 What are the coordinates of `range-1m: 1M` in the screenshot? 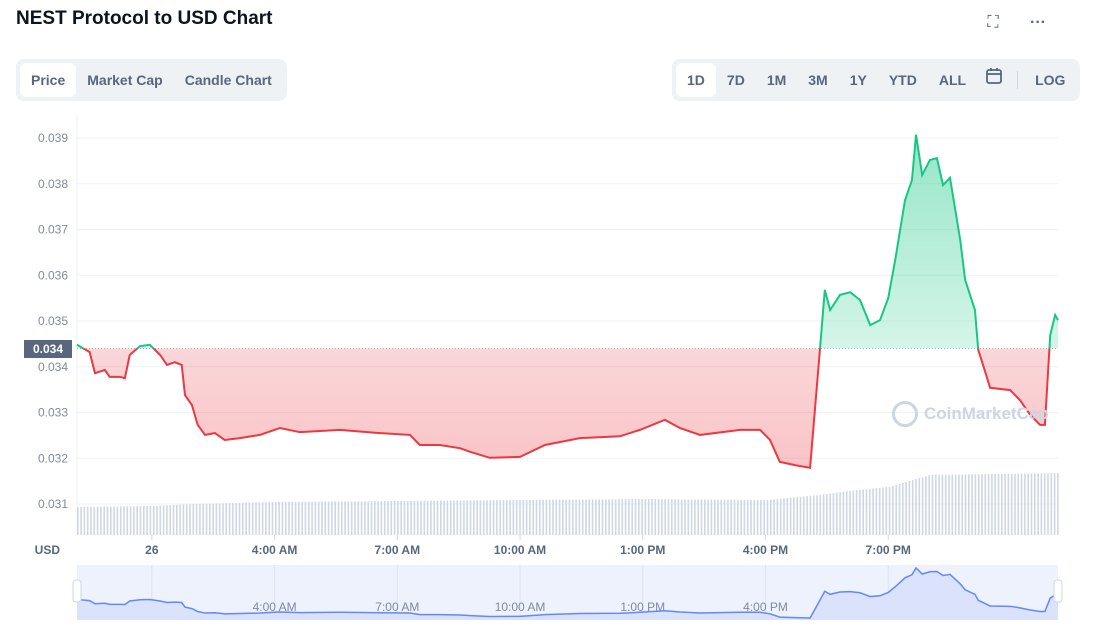 It's located at (776, 80).